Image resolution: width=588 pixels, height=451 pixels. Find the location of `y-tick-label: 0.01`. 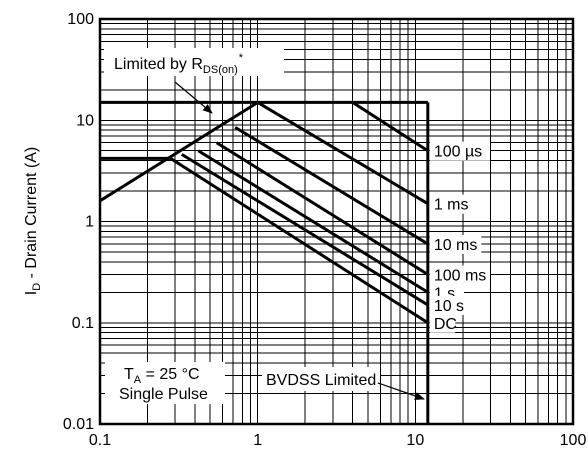

y-tick-label: 0.01 is located at coordinates (78, 424).